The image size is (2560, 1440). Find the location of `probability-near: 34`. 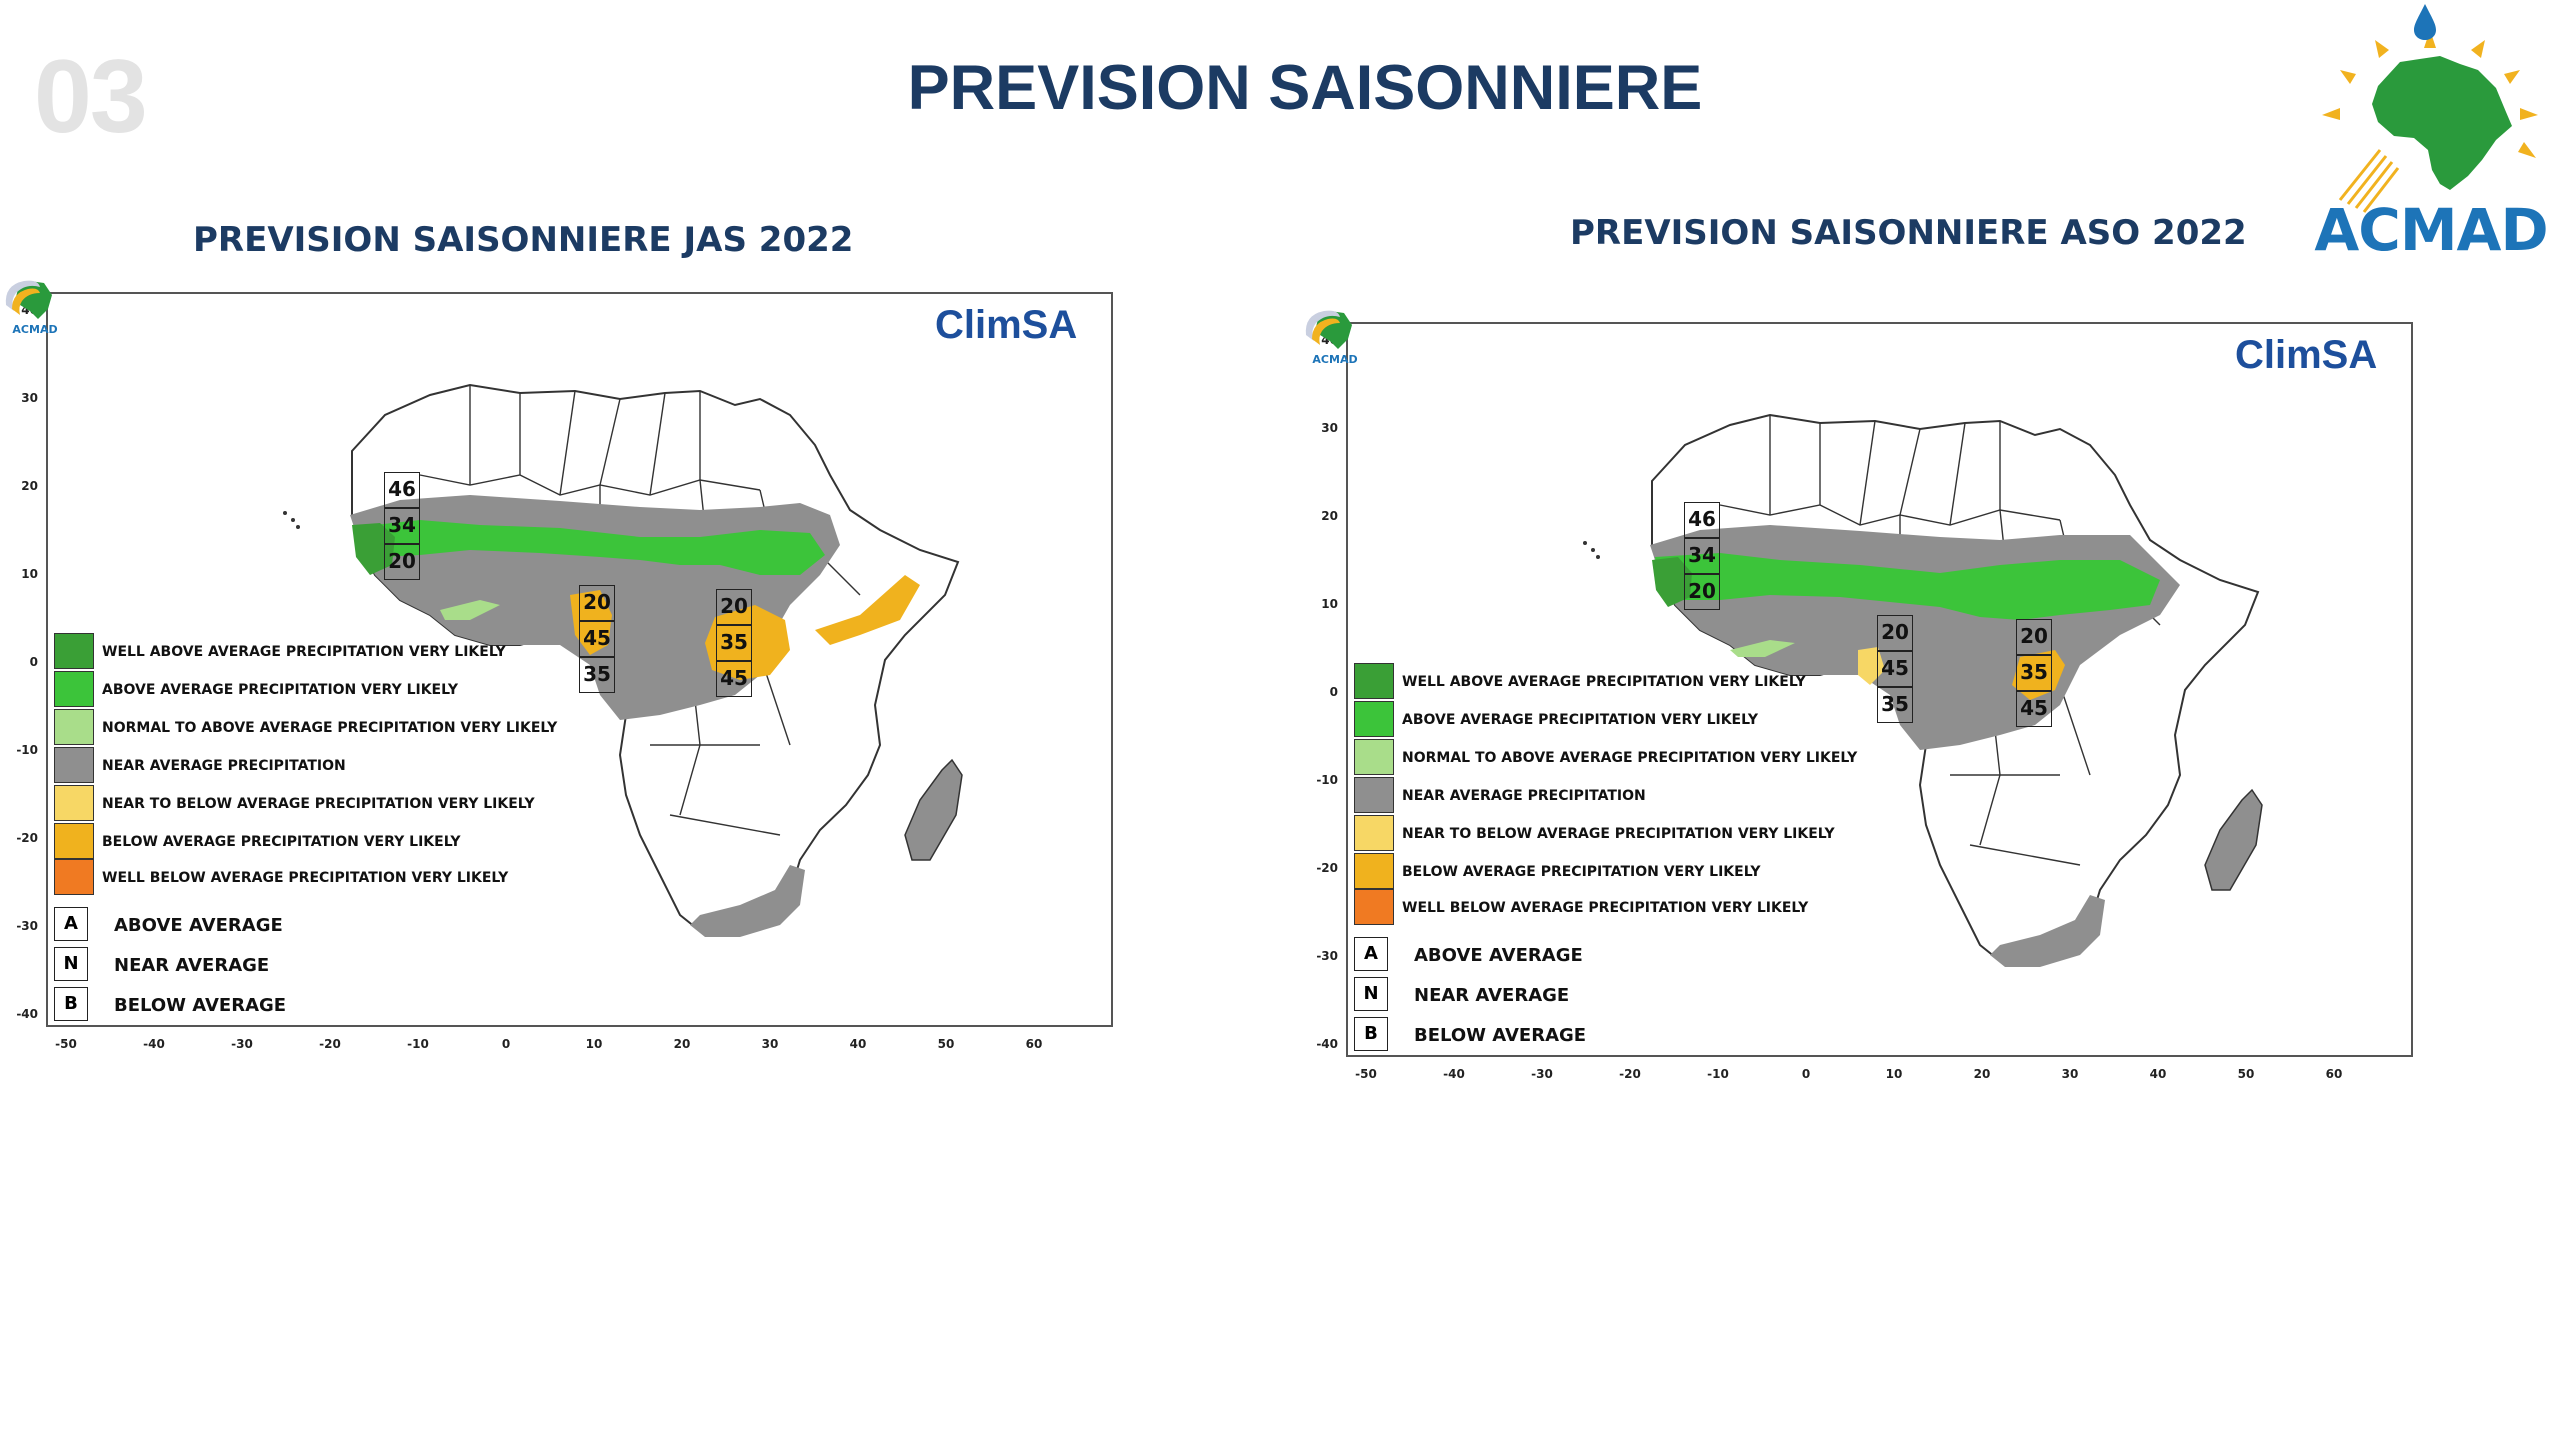

probability-near: 34 is located at coordinates (402, 526).